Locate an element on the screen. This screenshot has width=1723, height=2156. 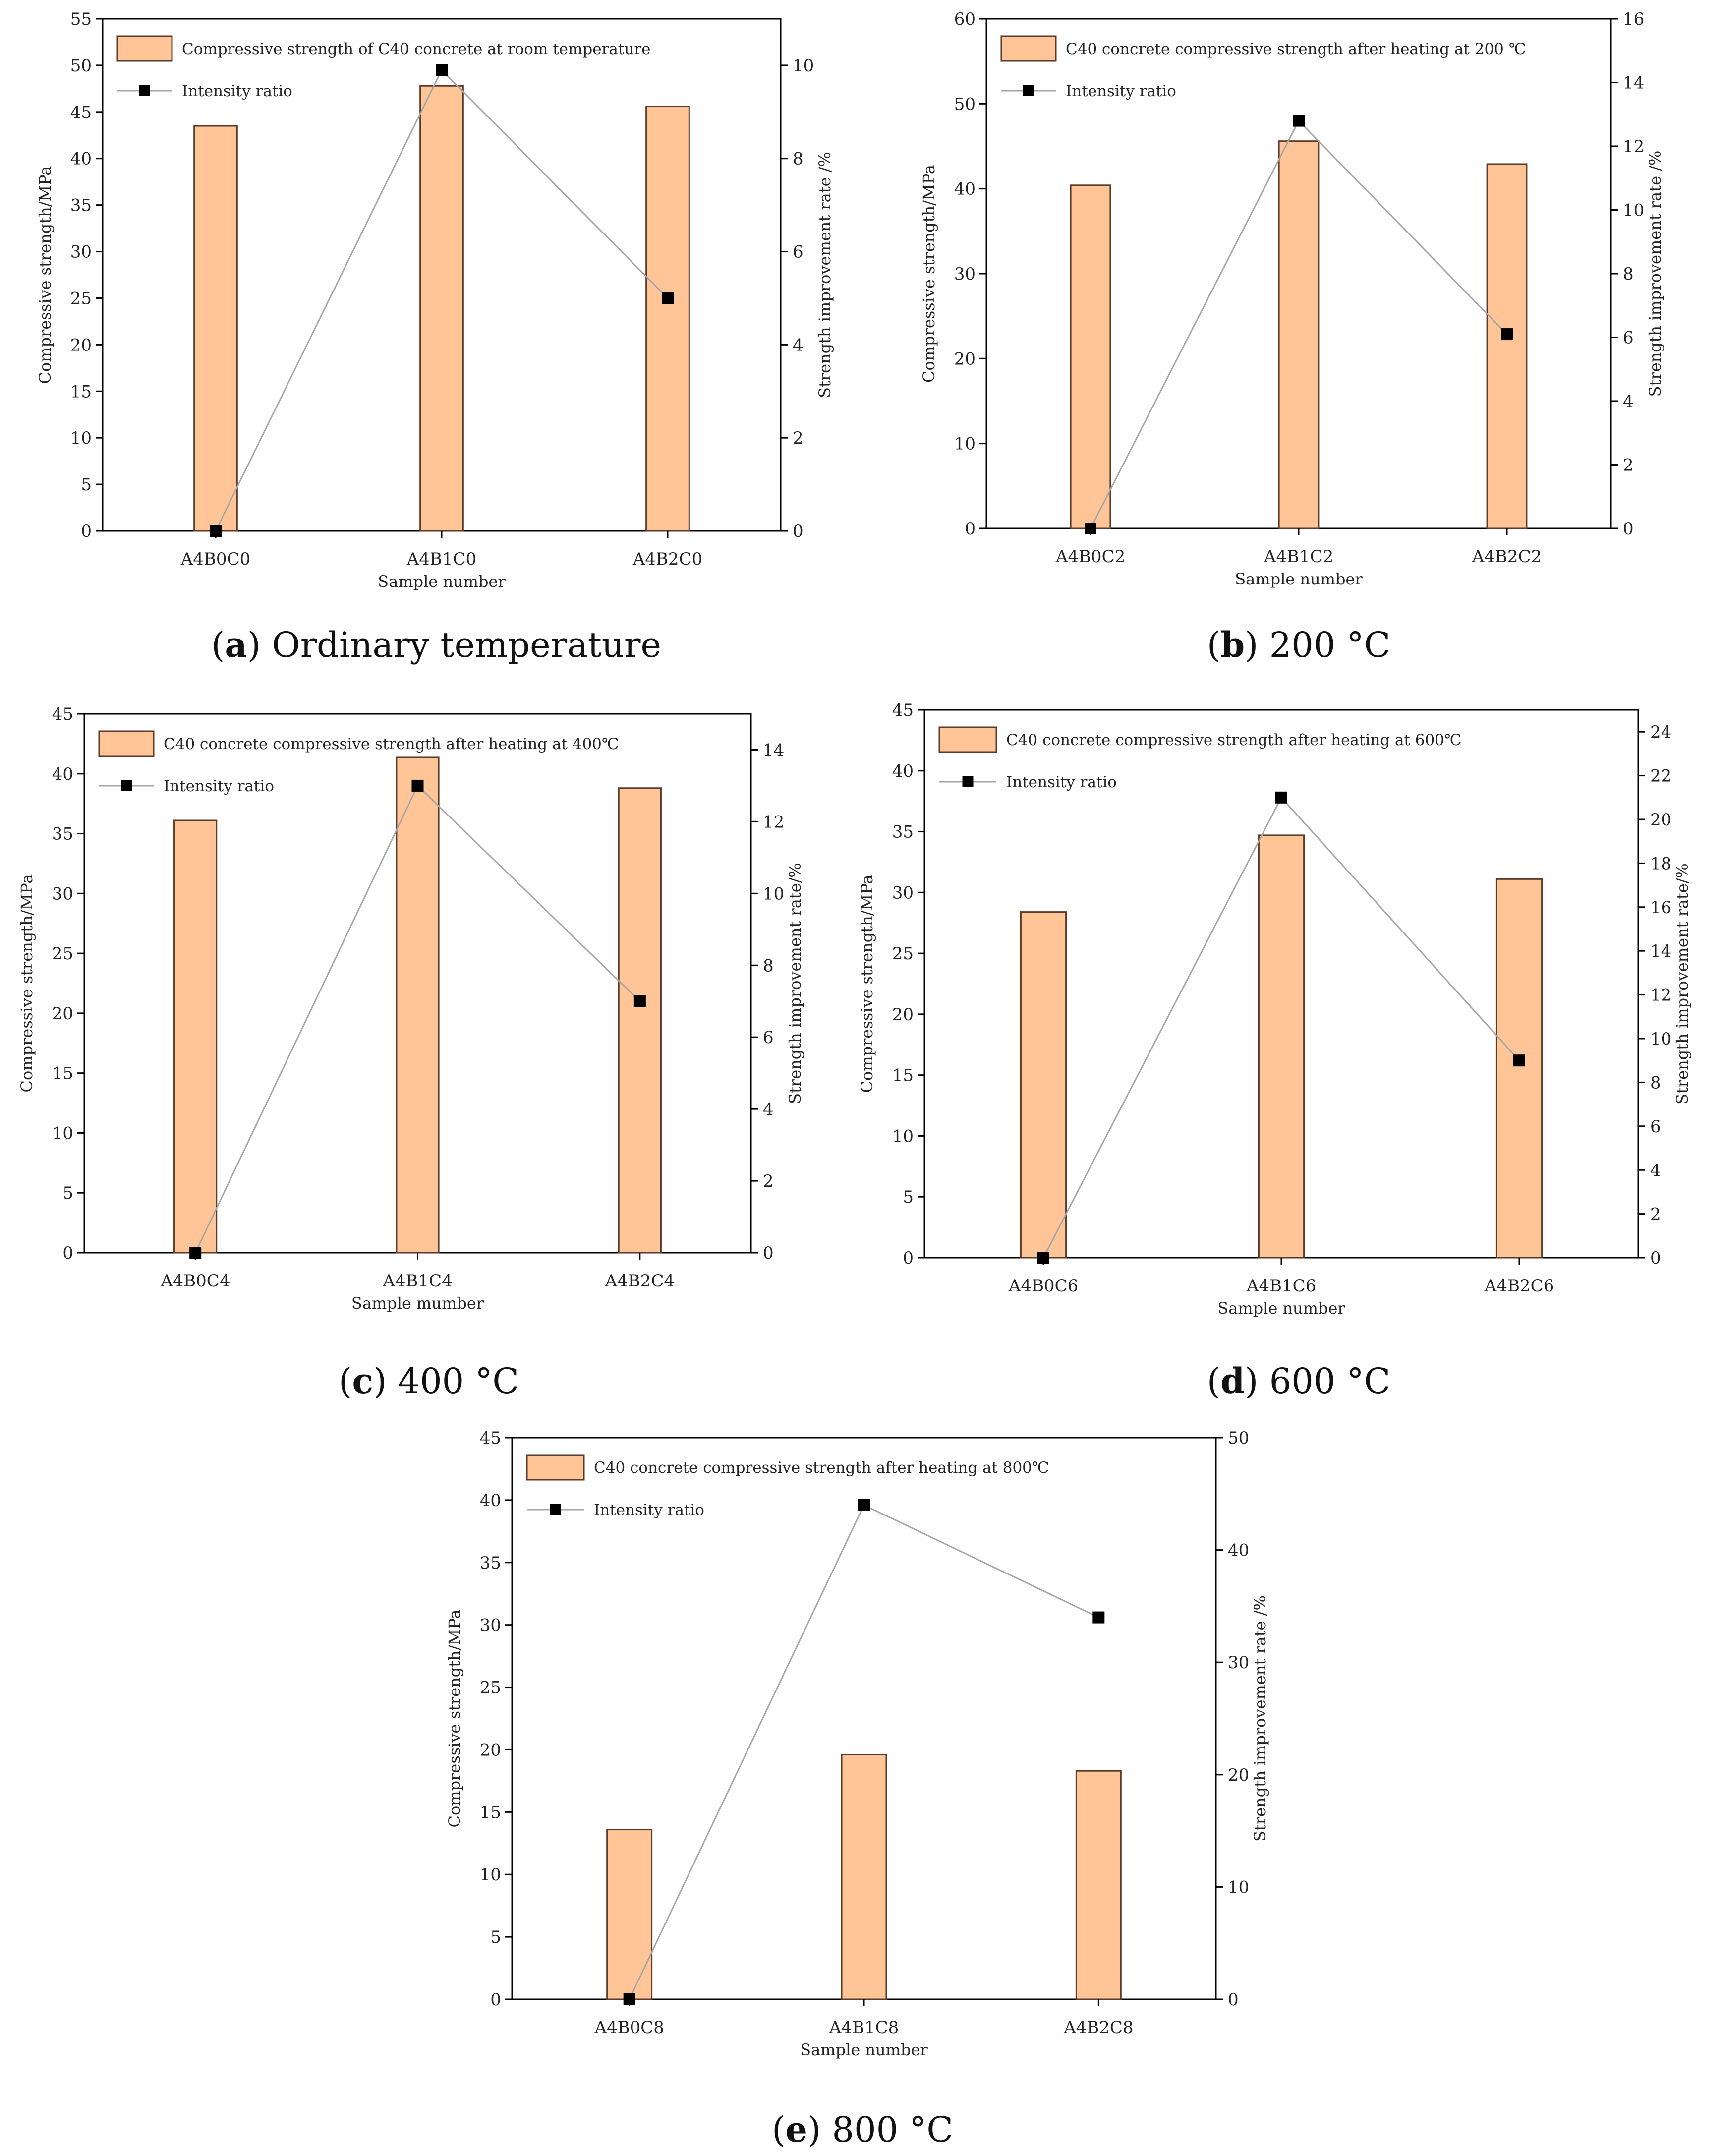
x-tick-label: A4B2C8 is located at coordinates (1098, 2028).